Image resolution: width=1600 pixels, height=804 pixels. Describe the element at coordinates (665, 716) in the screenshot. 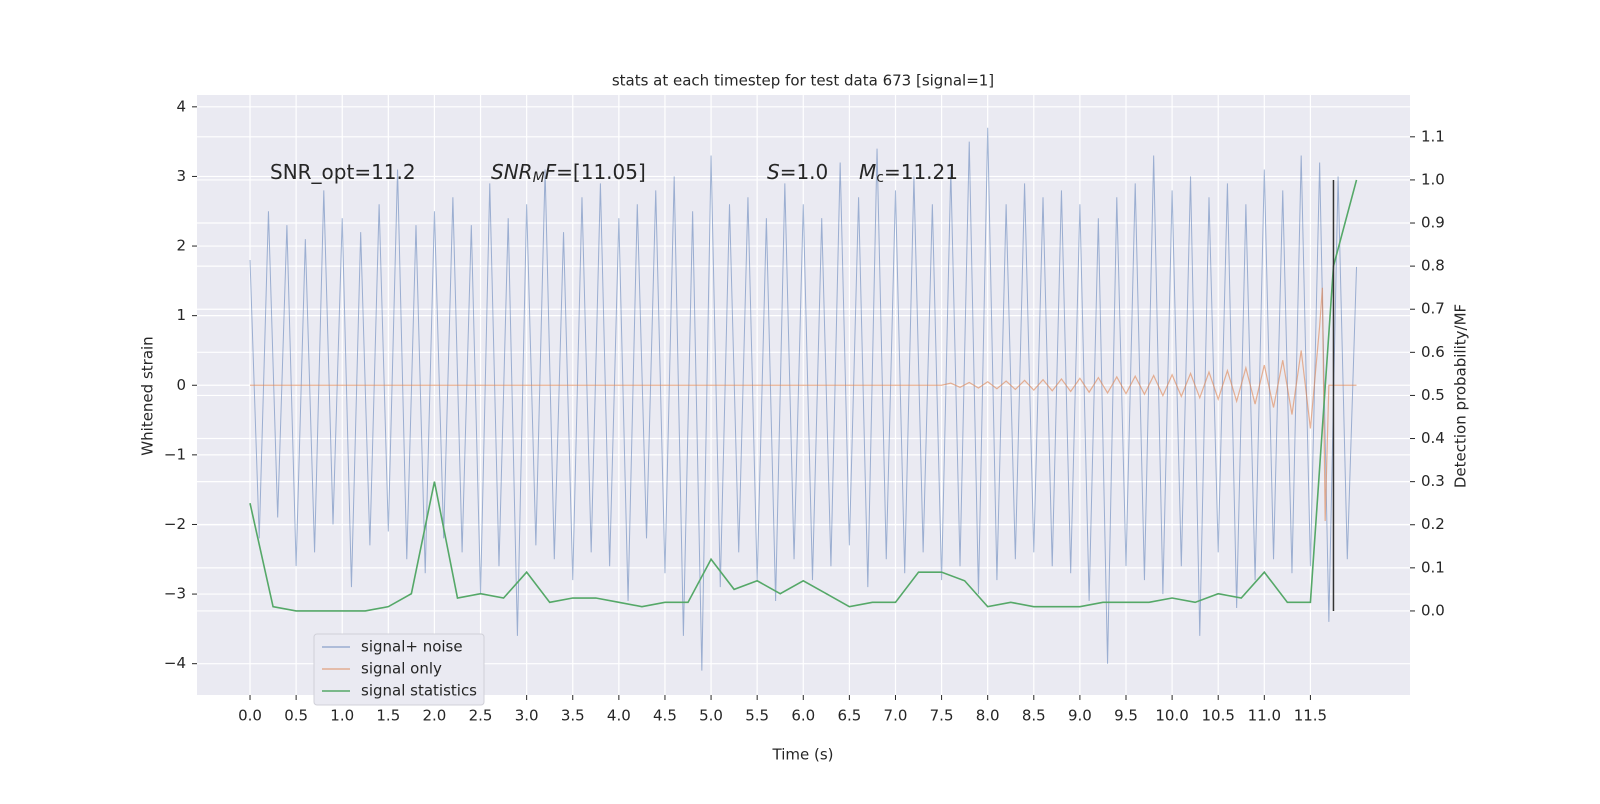

I see `x-tick-label: 4.5` at that location.